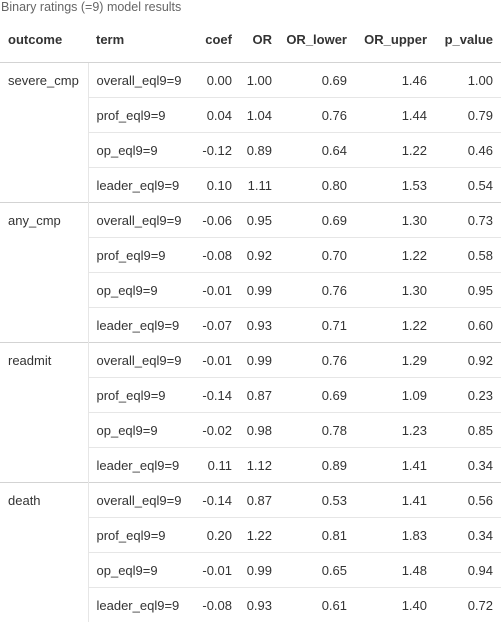  Describe the element at coordinates (44, 273) in the screenshot. I see `outcome-cell: any_cmp` at that location.